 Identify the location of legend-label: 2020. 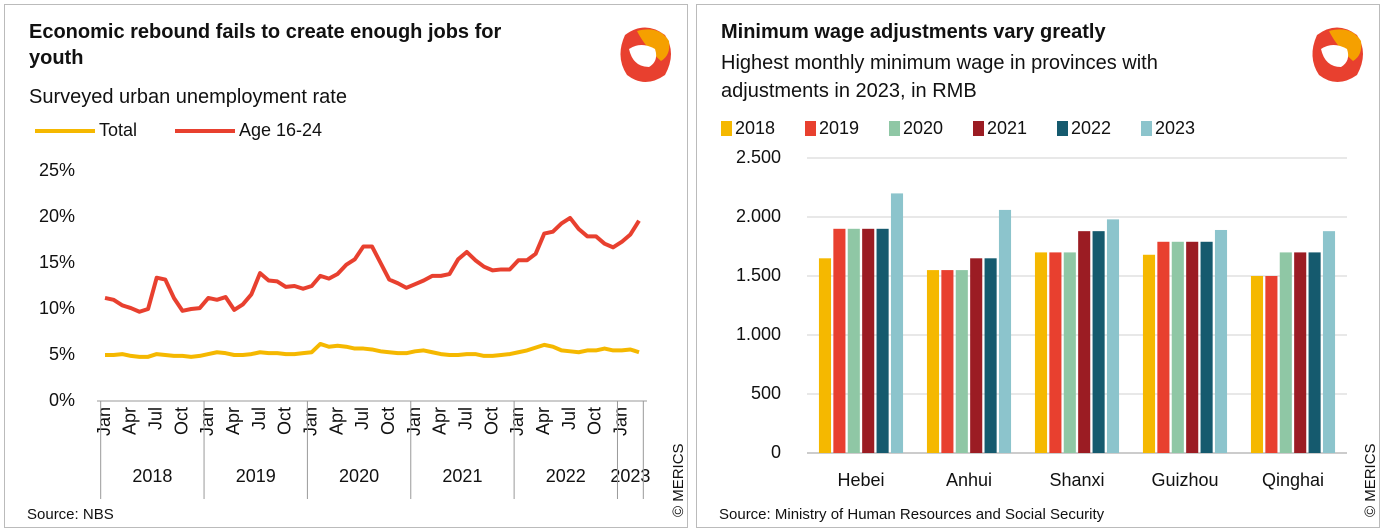
(923, 128).